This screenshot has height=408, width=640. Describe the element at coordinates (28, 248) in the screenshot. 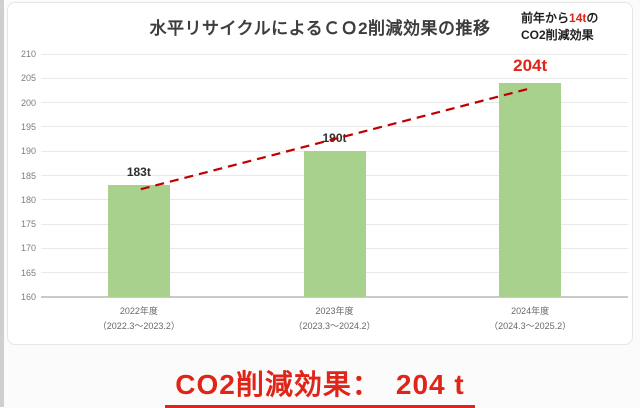

I see `y-tick-label: 170` at that location.